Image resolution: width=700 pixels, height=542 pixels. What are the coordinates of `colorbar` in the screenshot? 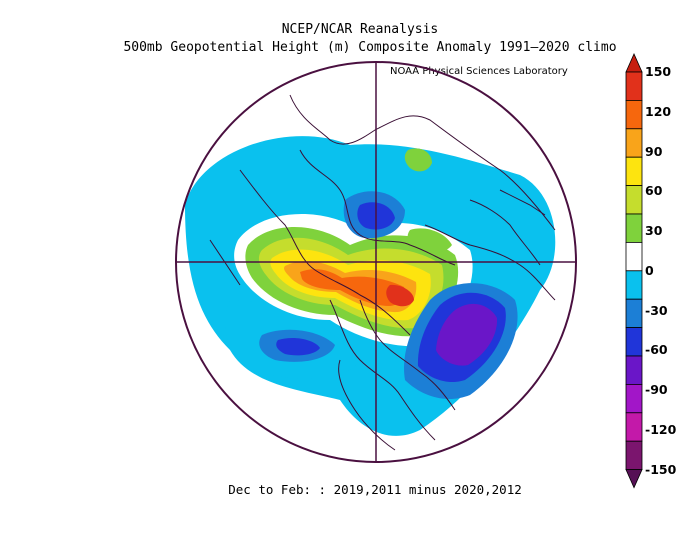 It's located at (634, 271).